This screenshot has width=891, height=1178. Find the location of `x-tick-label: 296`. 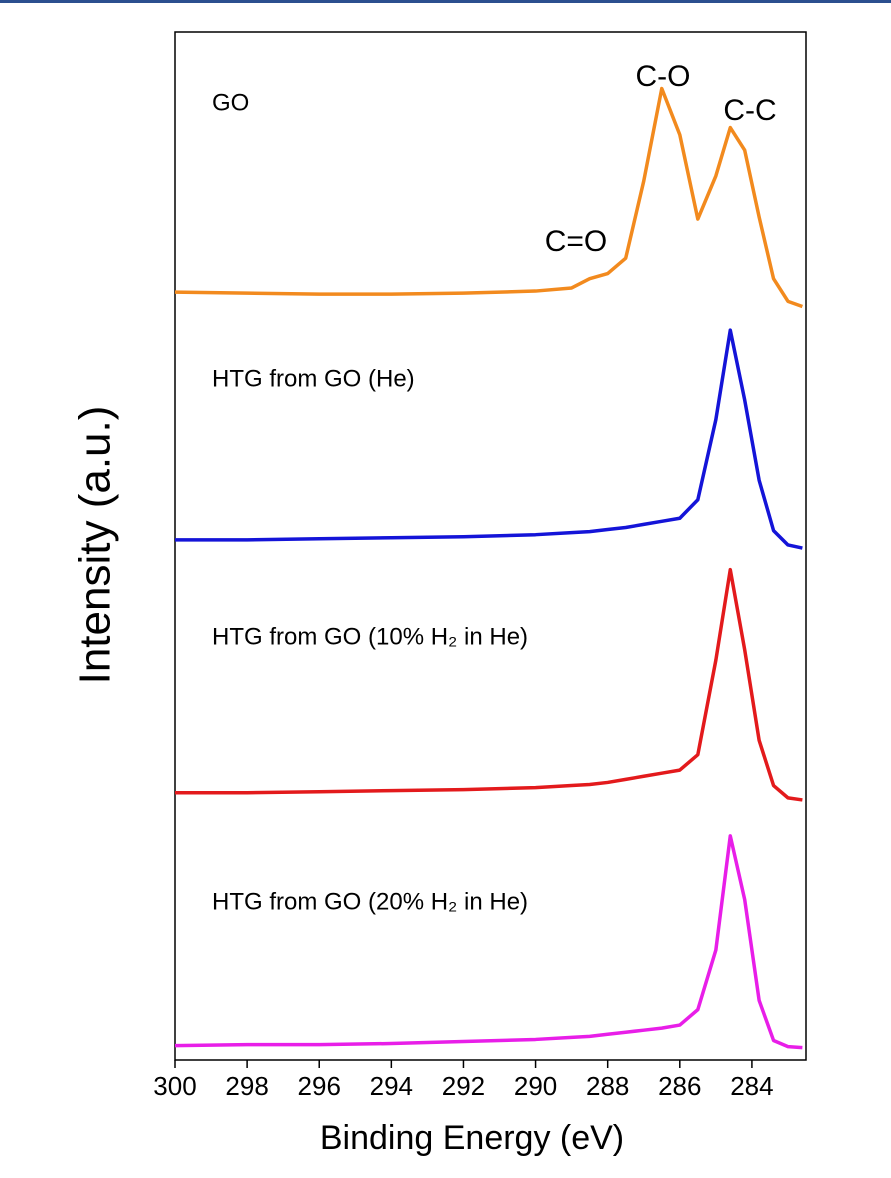

x-tick-label: 296 is located at coordinates (319, 1086).